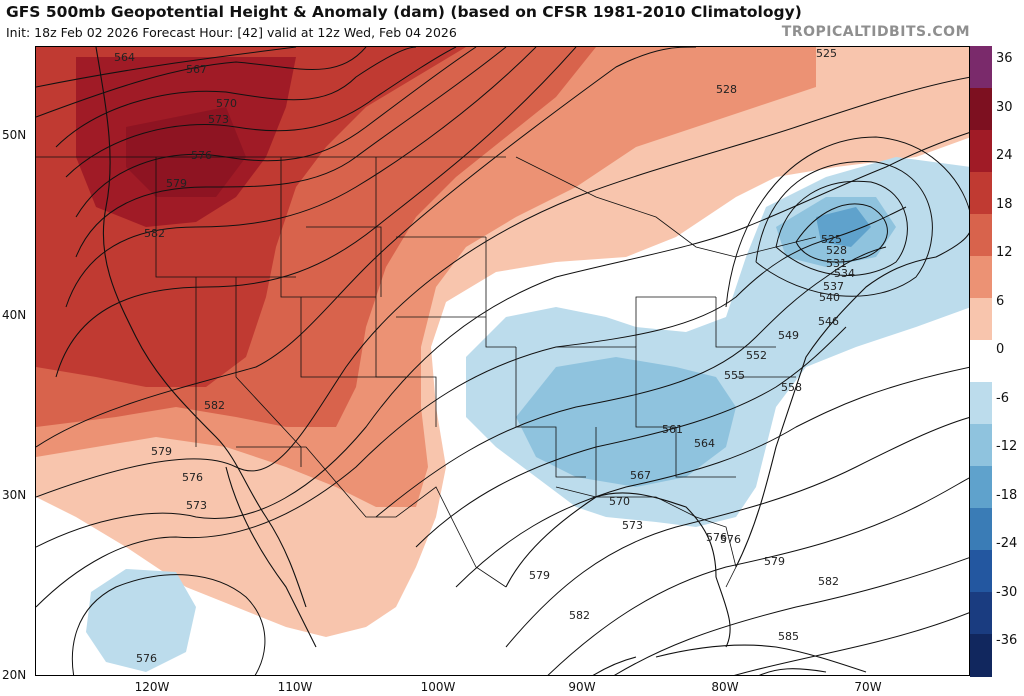 This screenshot has width=1024, height=696. Describe the element at coordinates (875, 32) in the screenshot. I see `brand-watermark: TROPICALTIDBITS.COM` at that location.